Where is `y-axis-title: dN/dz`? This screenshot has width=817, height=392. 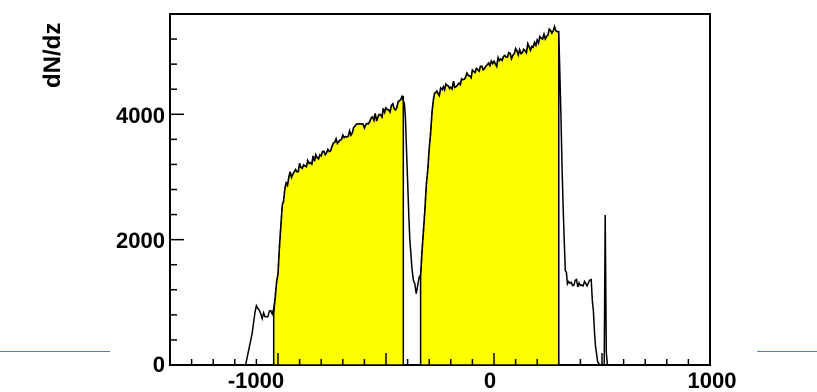 y-axis-title: dN/dz is located at coordinates (52, 55).